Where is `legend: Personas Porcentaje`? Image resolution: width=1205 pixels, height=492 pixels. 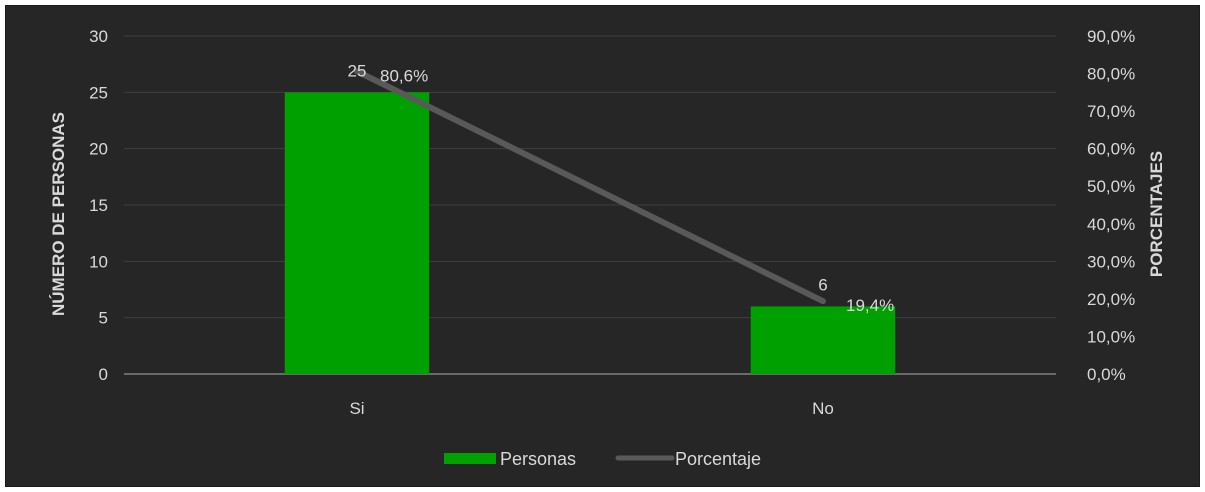
legend: Personas Porcentaje is located at coordinates (602, 459).